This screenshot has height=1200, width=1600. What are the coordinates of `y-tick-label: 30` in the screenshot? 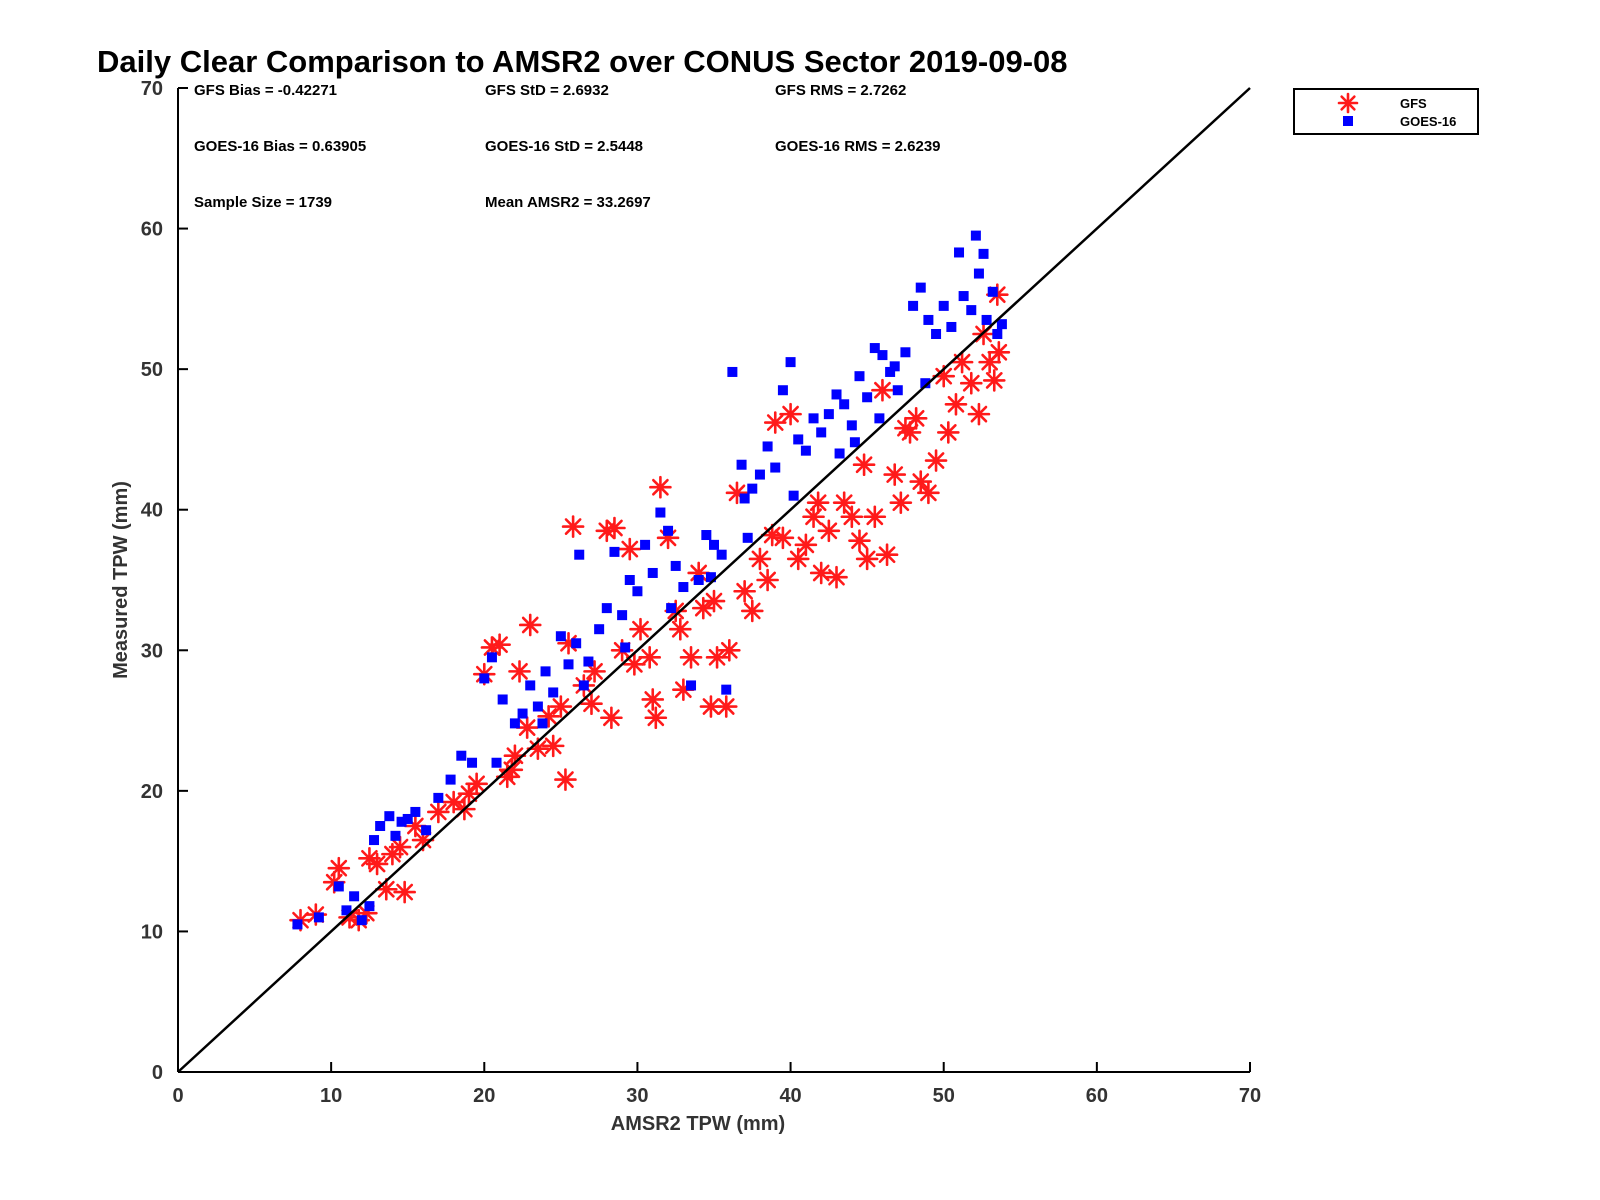 It's located at (152, 651).